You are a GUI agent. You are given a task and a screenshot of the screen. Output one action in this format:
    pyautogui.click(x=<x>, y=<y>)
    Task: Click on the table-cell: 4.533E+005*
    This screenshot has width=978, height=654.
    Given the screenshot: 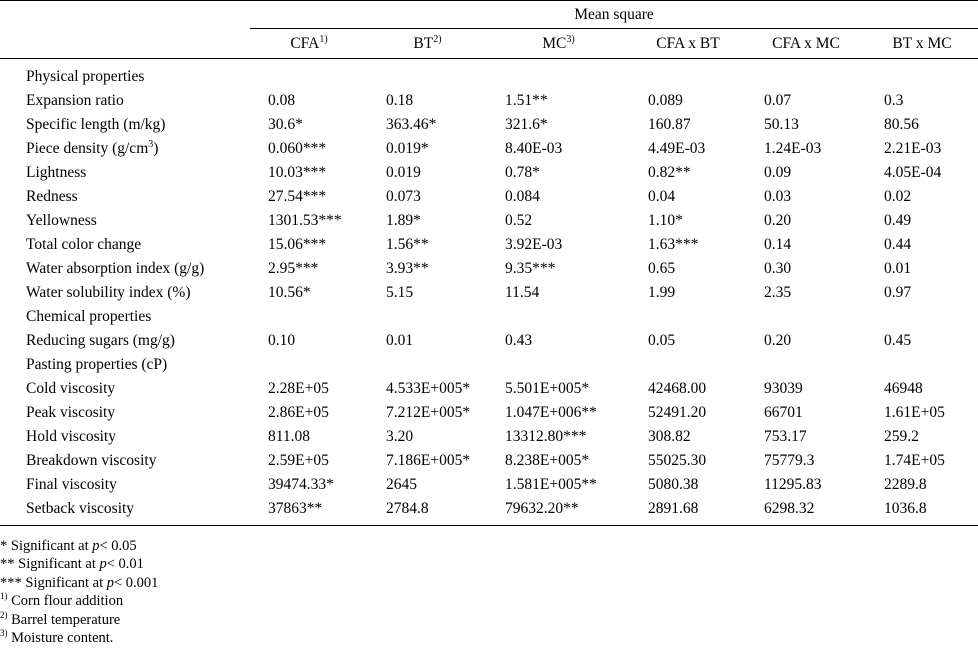 What is the action you would take?
    pyautogui.click(x=428, y=388)
    